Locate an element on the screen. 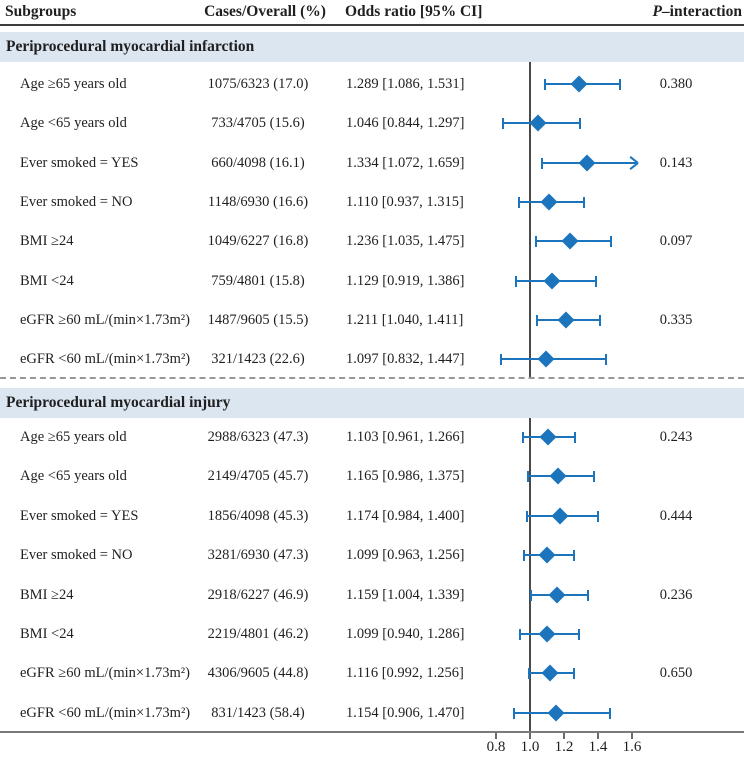 Image resolution: width=744 pixels, height=760 pixels. cases-overall-value: 1856/4098 (45.3) is located at coordinates (258, 515).